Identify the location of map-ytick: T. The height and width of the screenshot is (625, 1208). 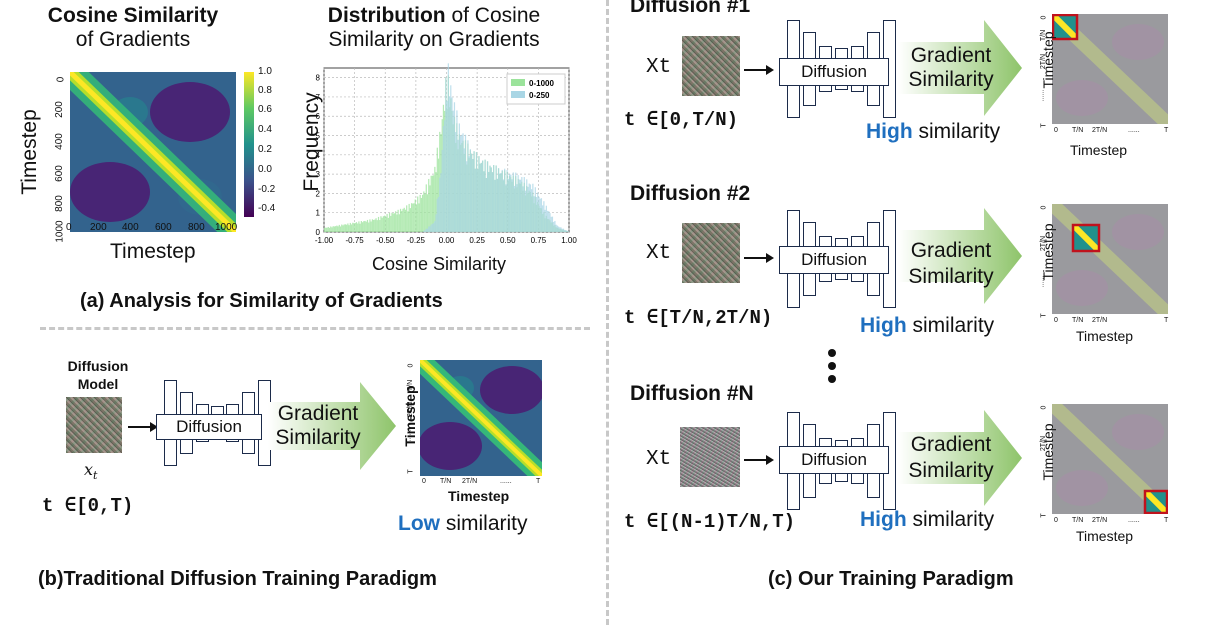
(1044, 515).